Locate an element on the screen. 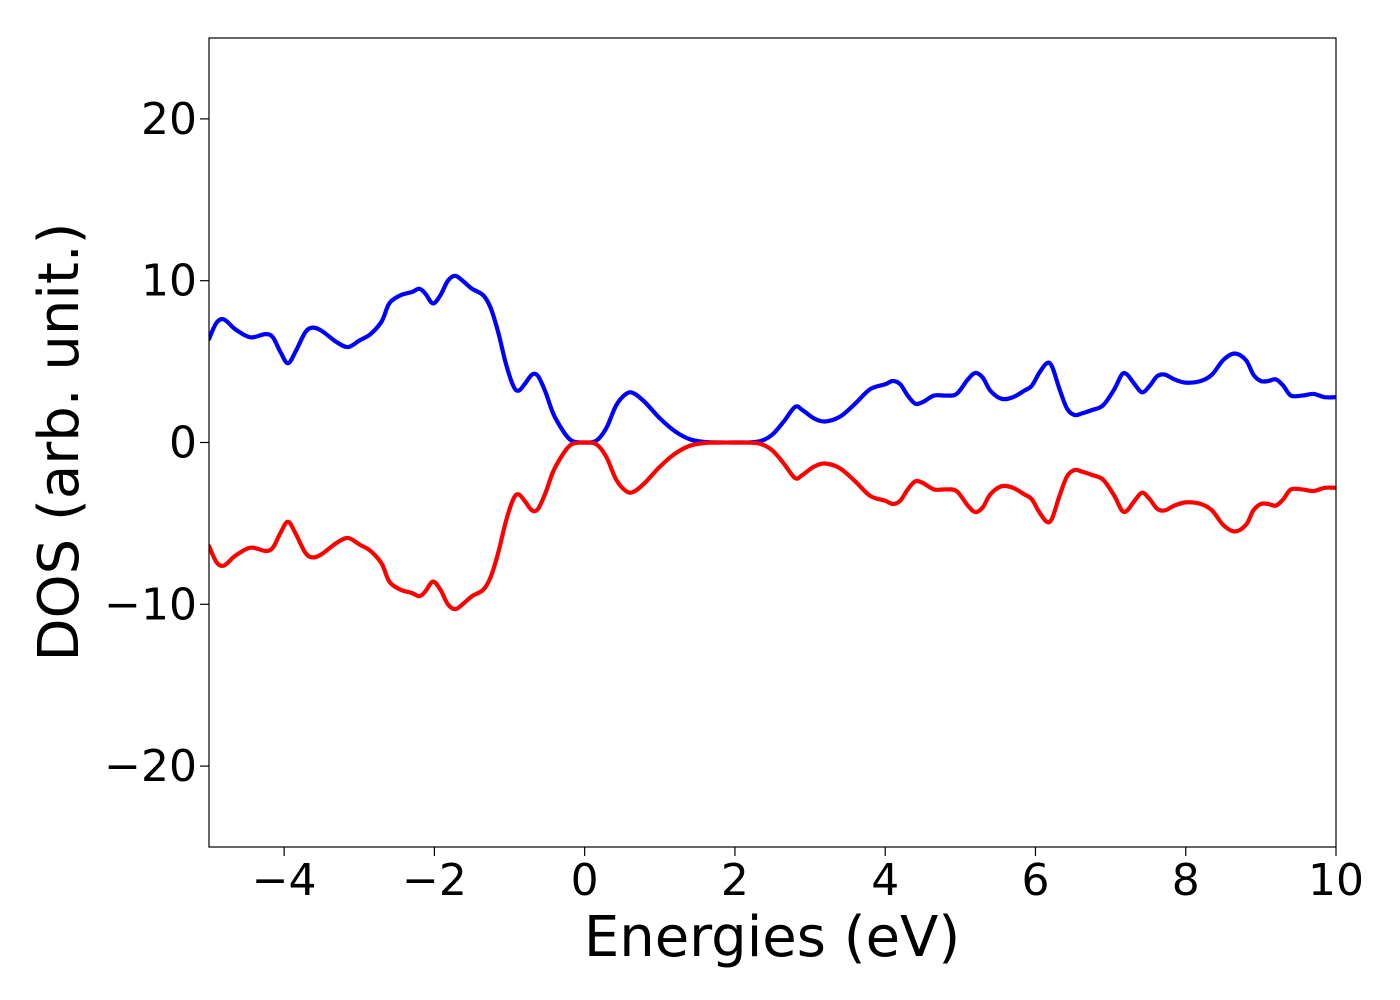 This screenshot has height=1000, width=1400. dos-series-red-line is located at coordinates (772, 526).